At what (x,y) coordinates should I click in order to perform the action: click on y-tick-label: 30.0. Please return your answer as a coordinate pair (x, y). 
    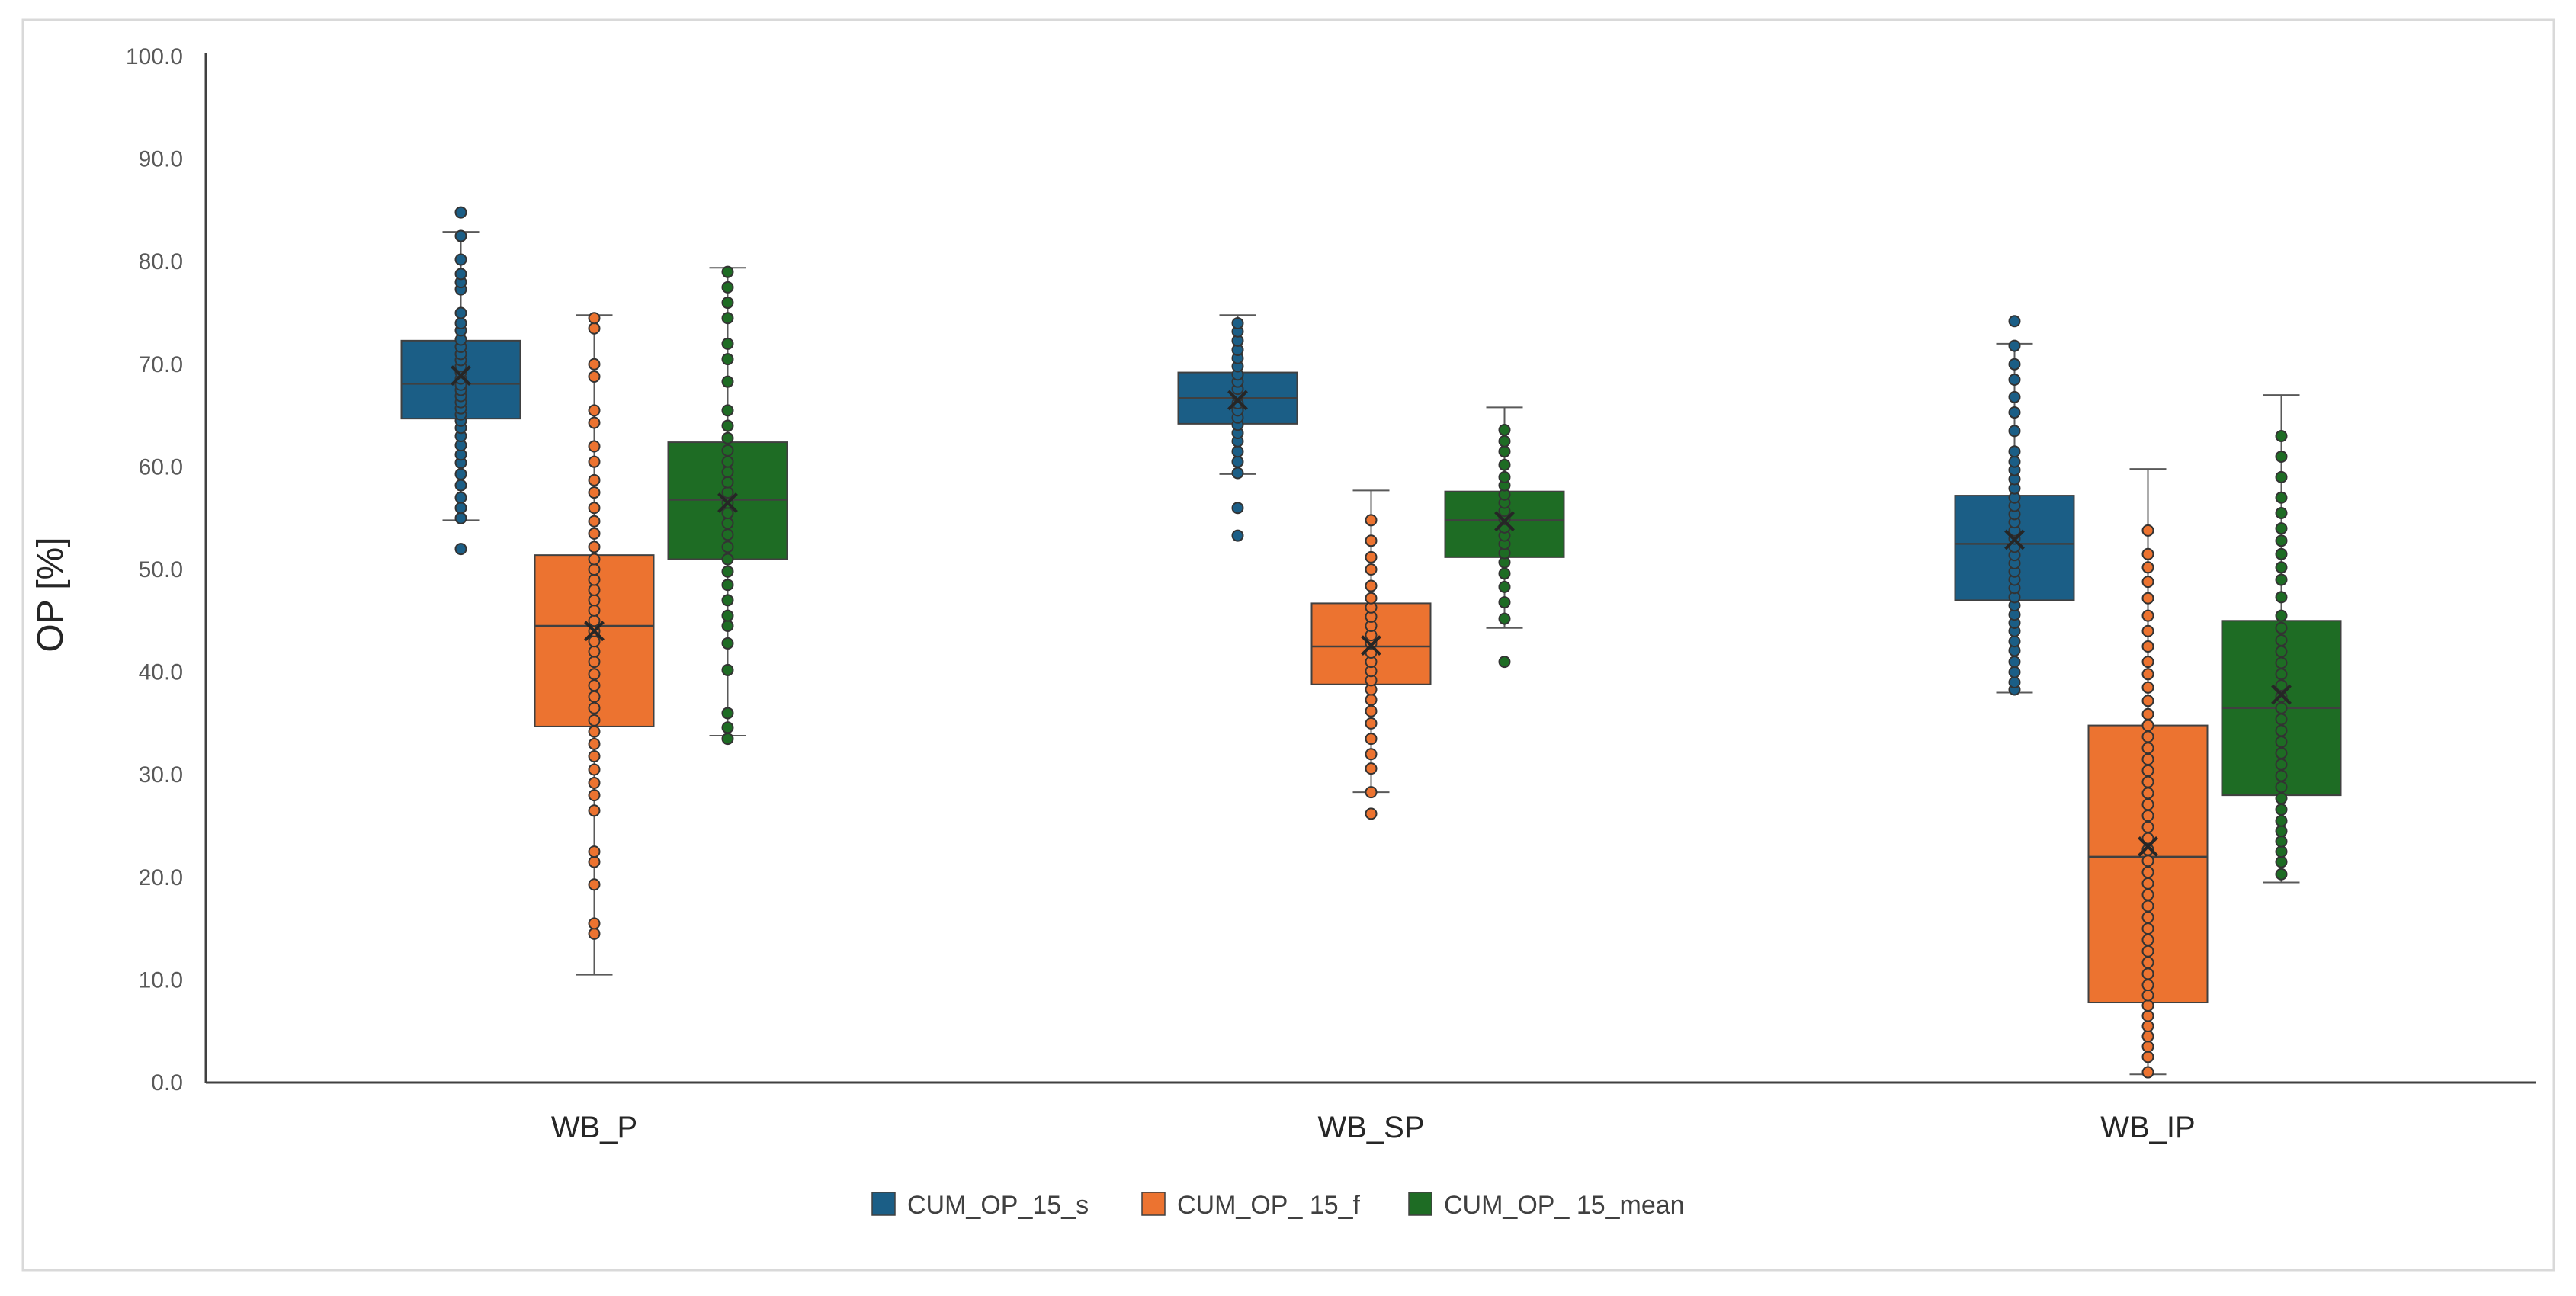
    Looking at the image, I should click on (161, 775).